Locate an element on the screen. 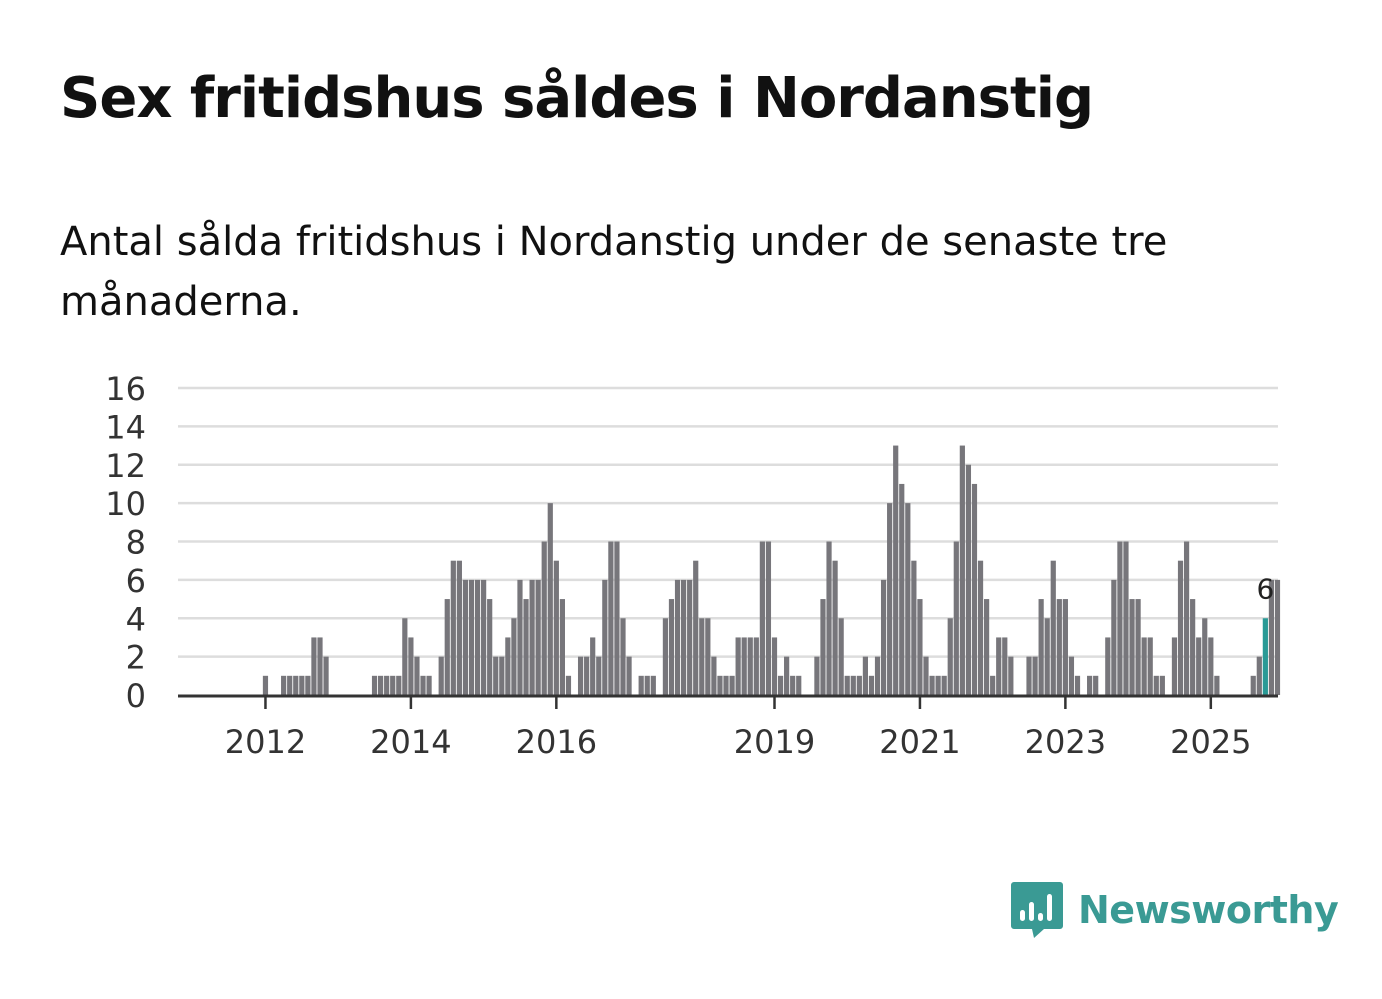 This screenshot has width=1382, height=999. x-tick-label: 2016 is located at coordinates (556, 742).